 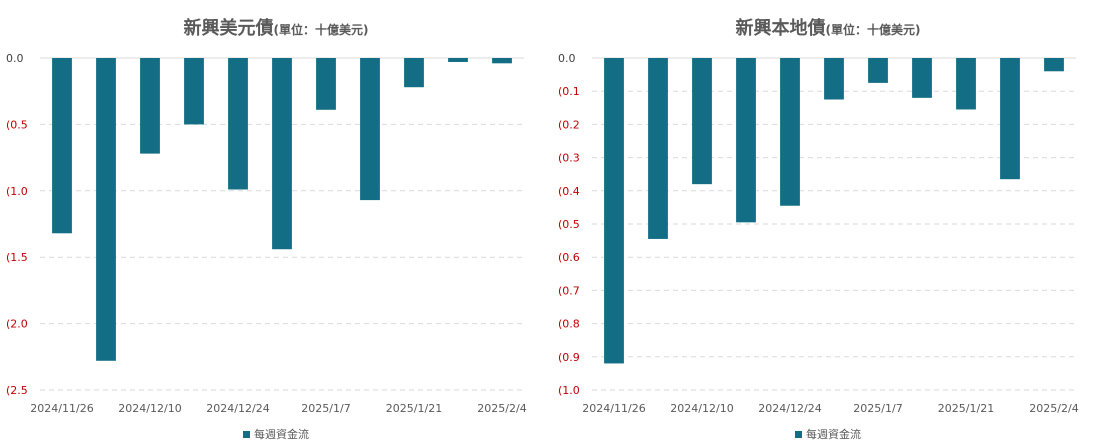 What do you see at coordinates (17, 324) in the screenshot?
I see `y-tick-label: (2.0` at bounding box center [17, 324].